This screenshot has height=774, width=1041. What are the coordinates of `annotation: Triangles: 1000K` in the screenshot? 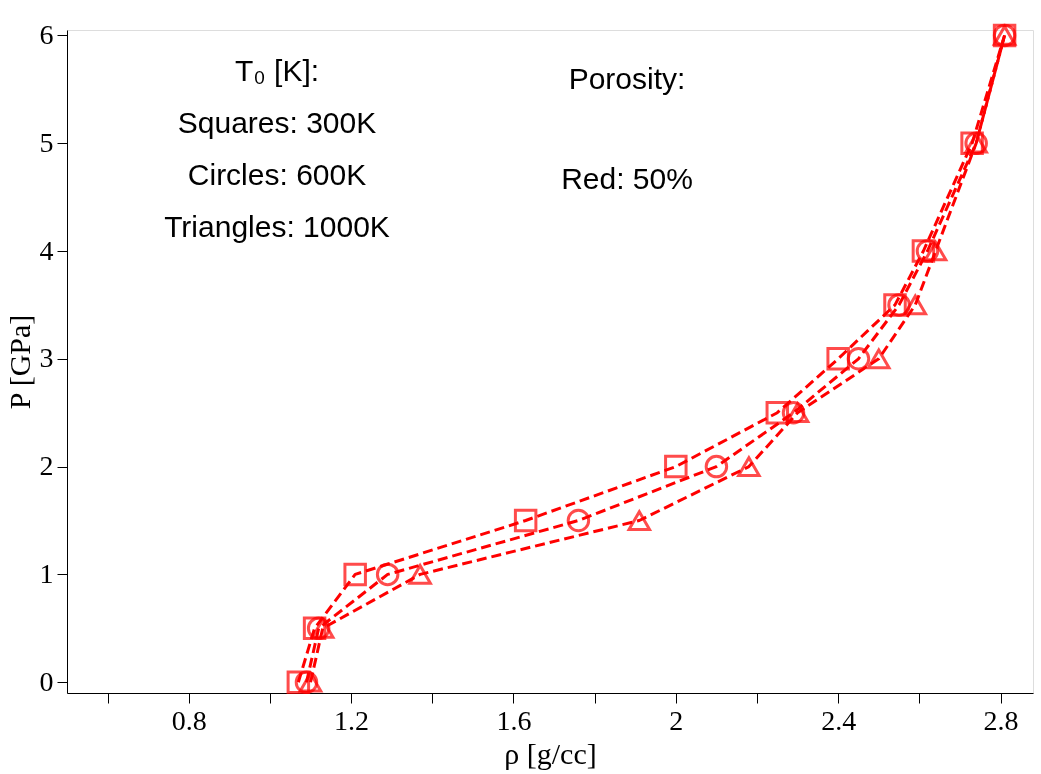 It's located at (277, 226).